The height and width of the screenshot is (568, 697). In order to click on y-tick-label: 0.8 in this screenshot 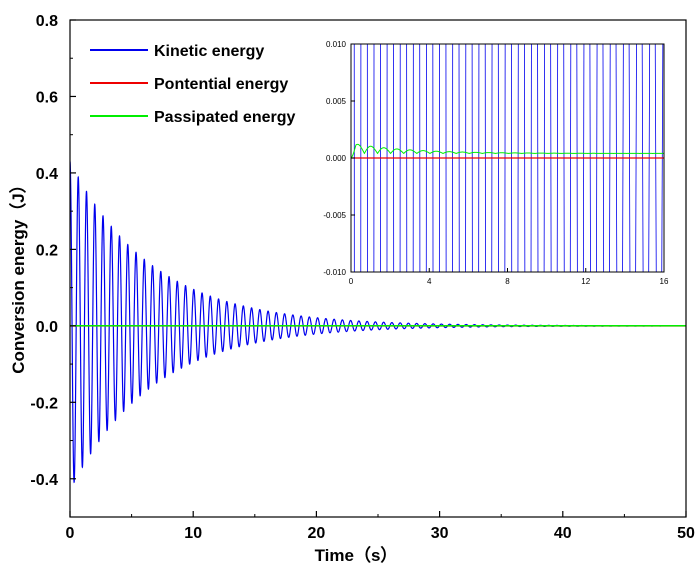, I will do `click(47, 21)`.